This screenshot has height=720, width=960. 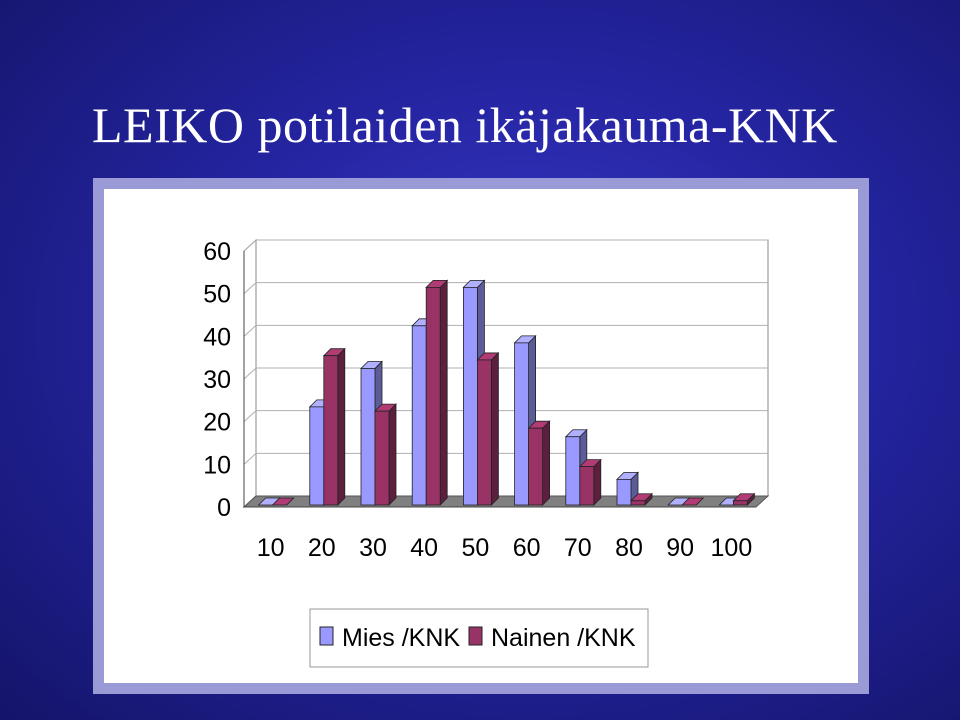 What do you see at coordinates (217, 423) in the screenshot?
I see `y-tick-label: 20` at bounding box center [217, 423].